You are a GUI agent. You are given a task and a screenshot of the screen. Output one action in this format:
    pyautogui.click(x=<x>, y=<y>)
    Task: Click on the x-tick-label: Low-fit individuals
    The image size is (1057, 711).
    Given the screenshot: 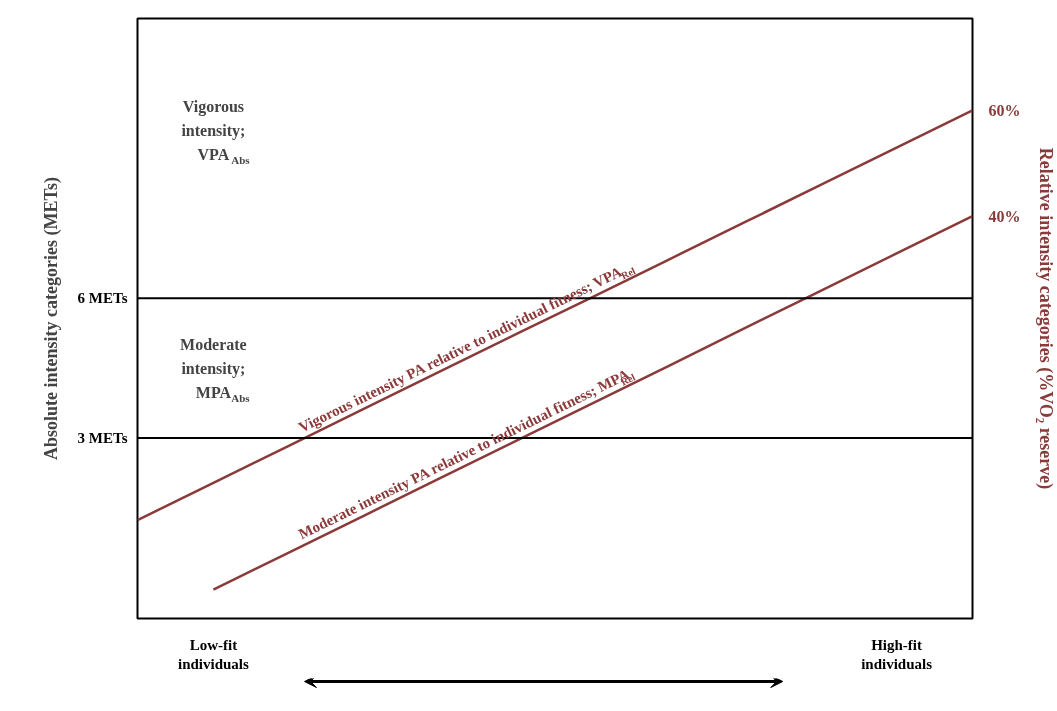 What is the action you would take?
    pyautogui.click(x=213, y=654)
    